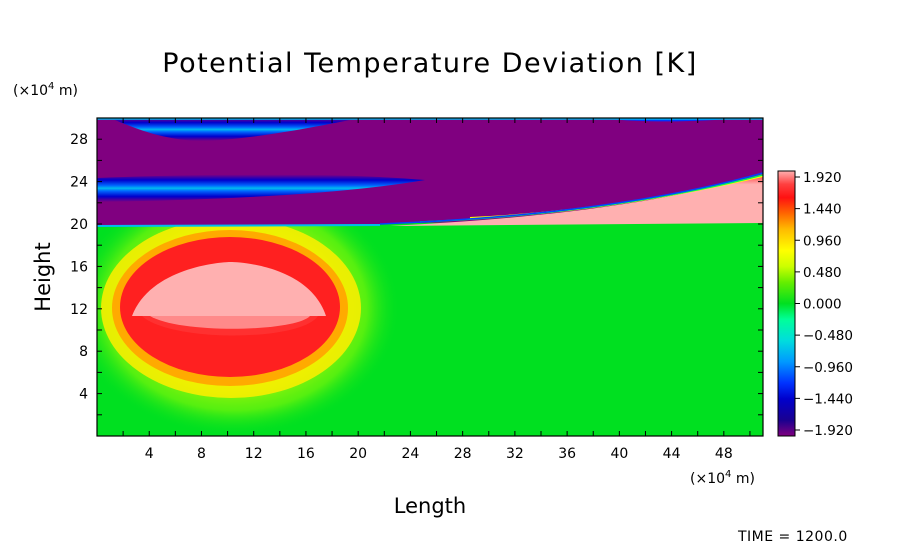  What do you see at coordinates (828, 431) in the screenshot?
I see `colorbar-tick-label: −1.920` at bounding box center [828, 431].